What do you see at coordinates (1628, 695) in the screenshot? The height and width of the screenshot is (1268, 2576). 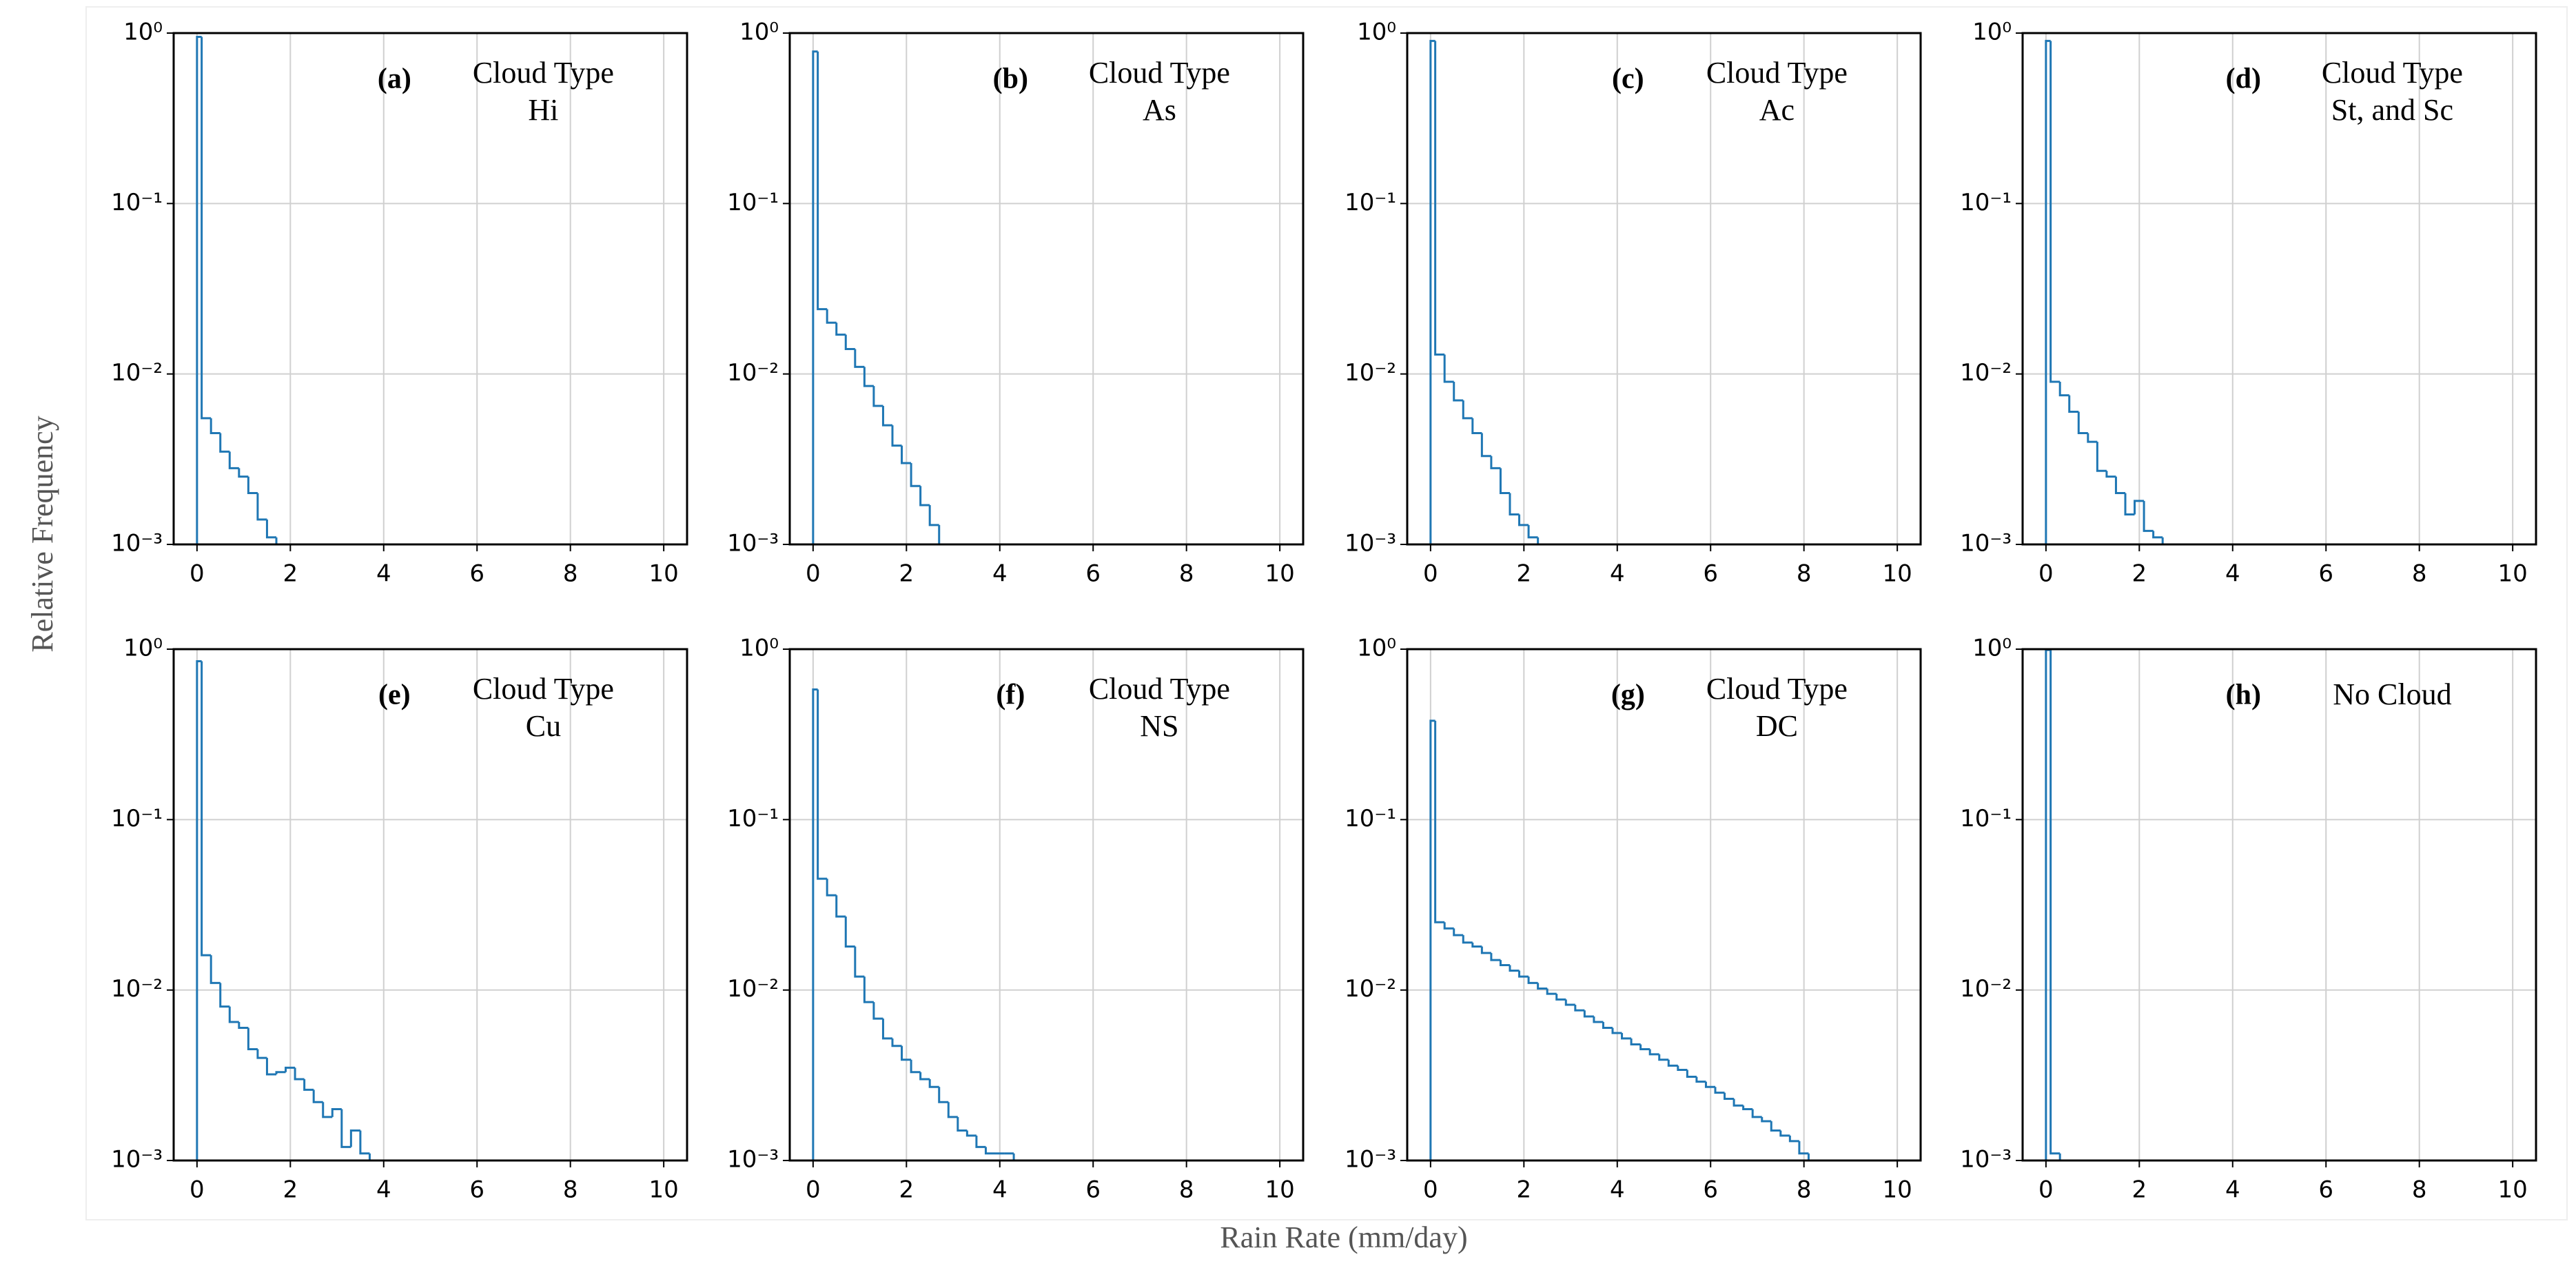 I see `panel-label: (g)` at bounding box center [1628, 695].